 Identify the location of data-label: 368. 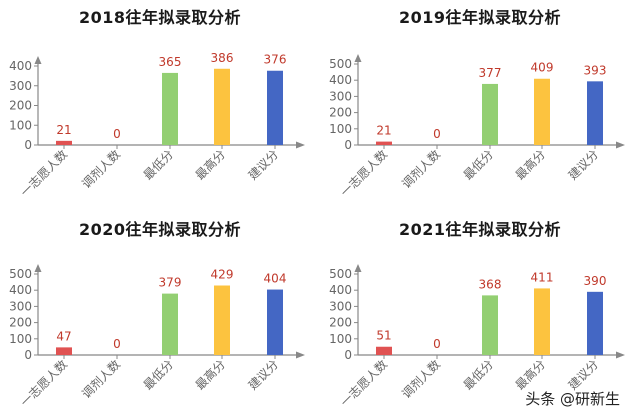
(490, 284).